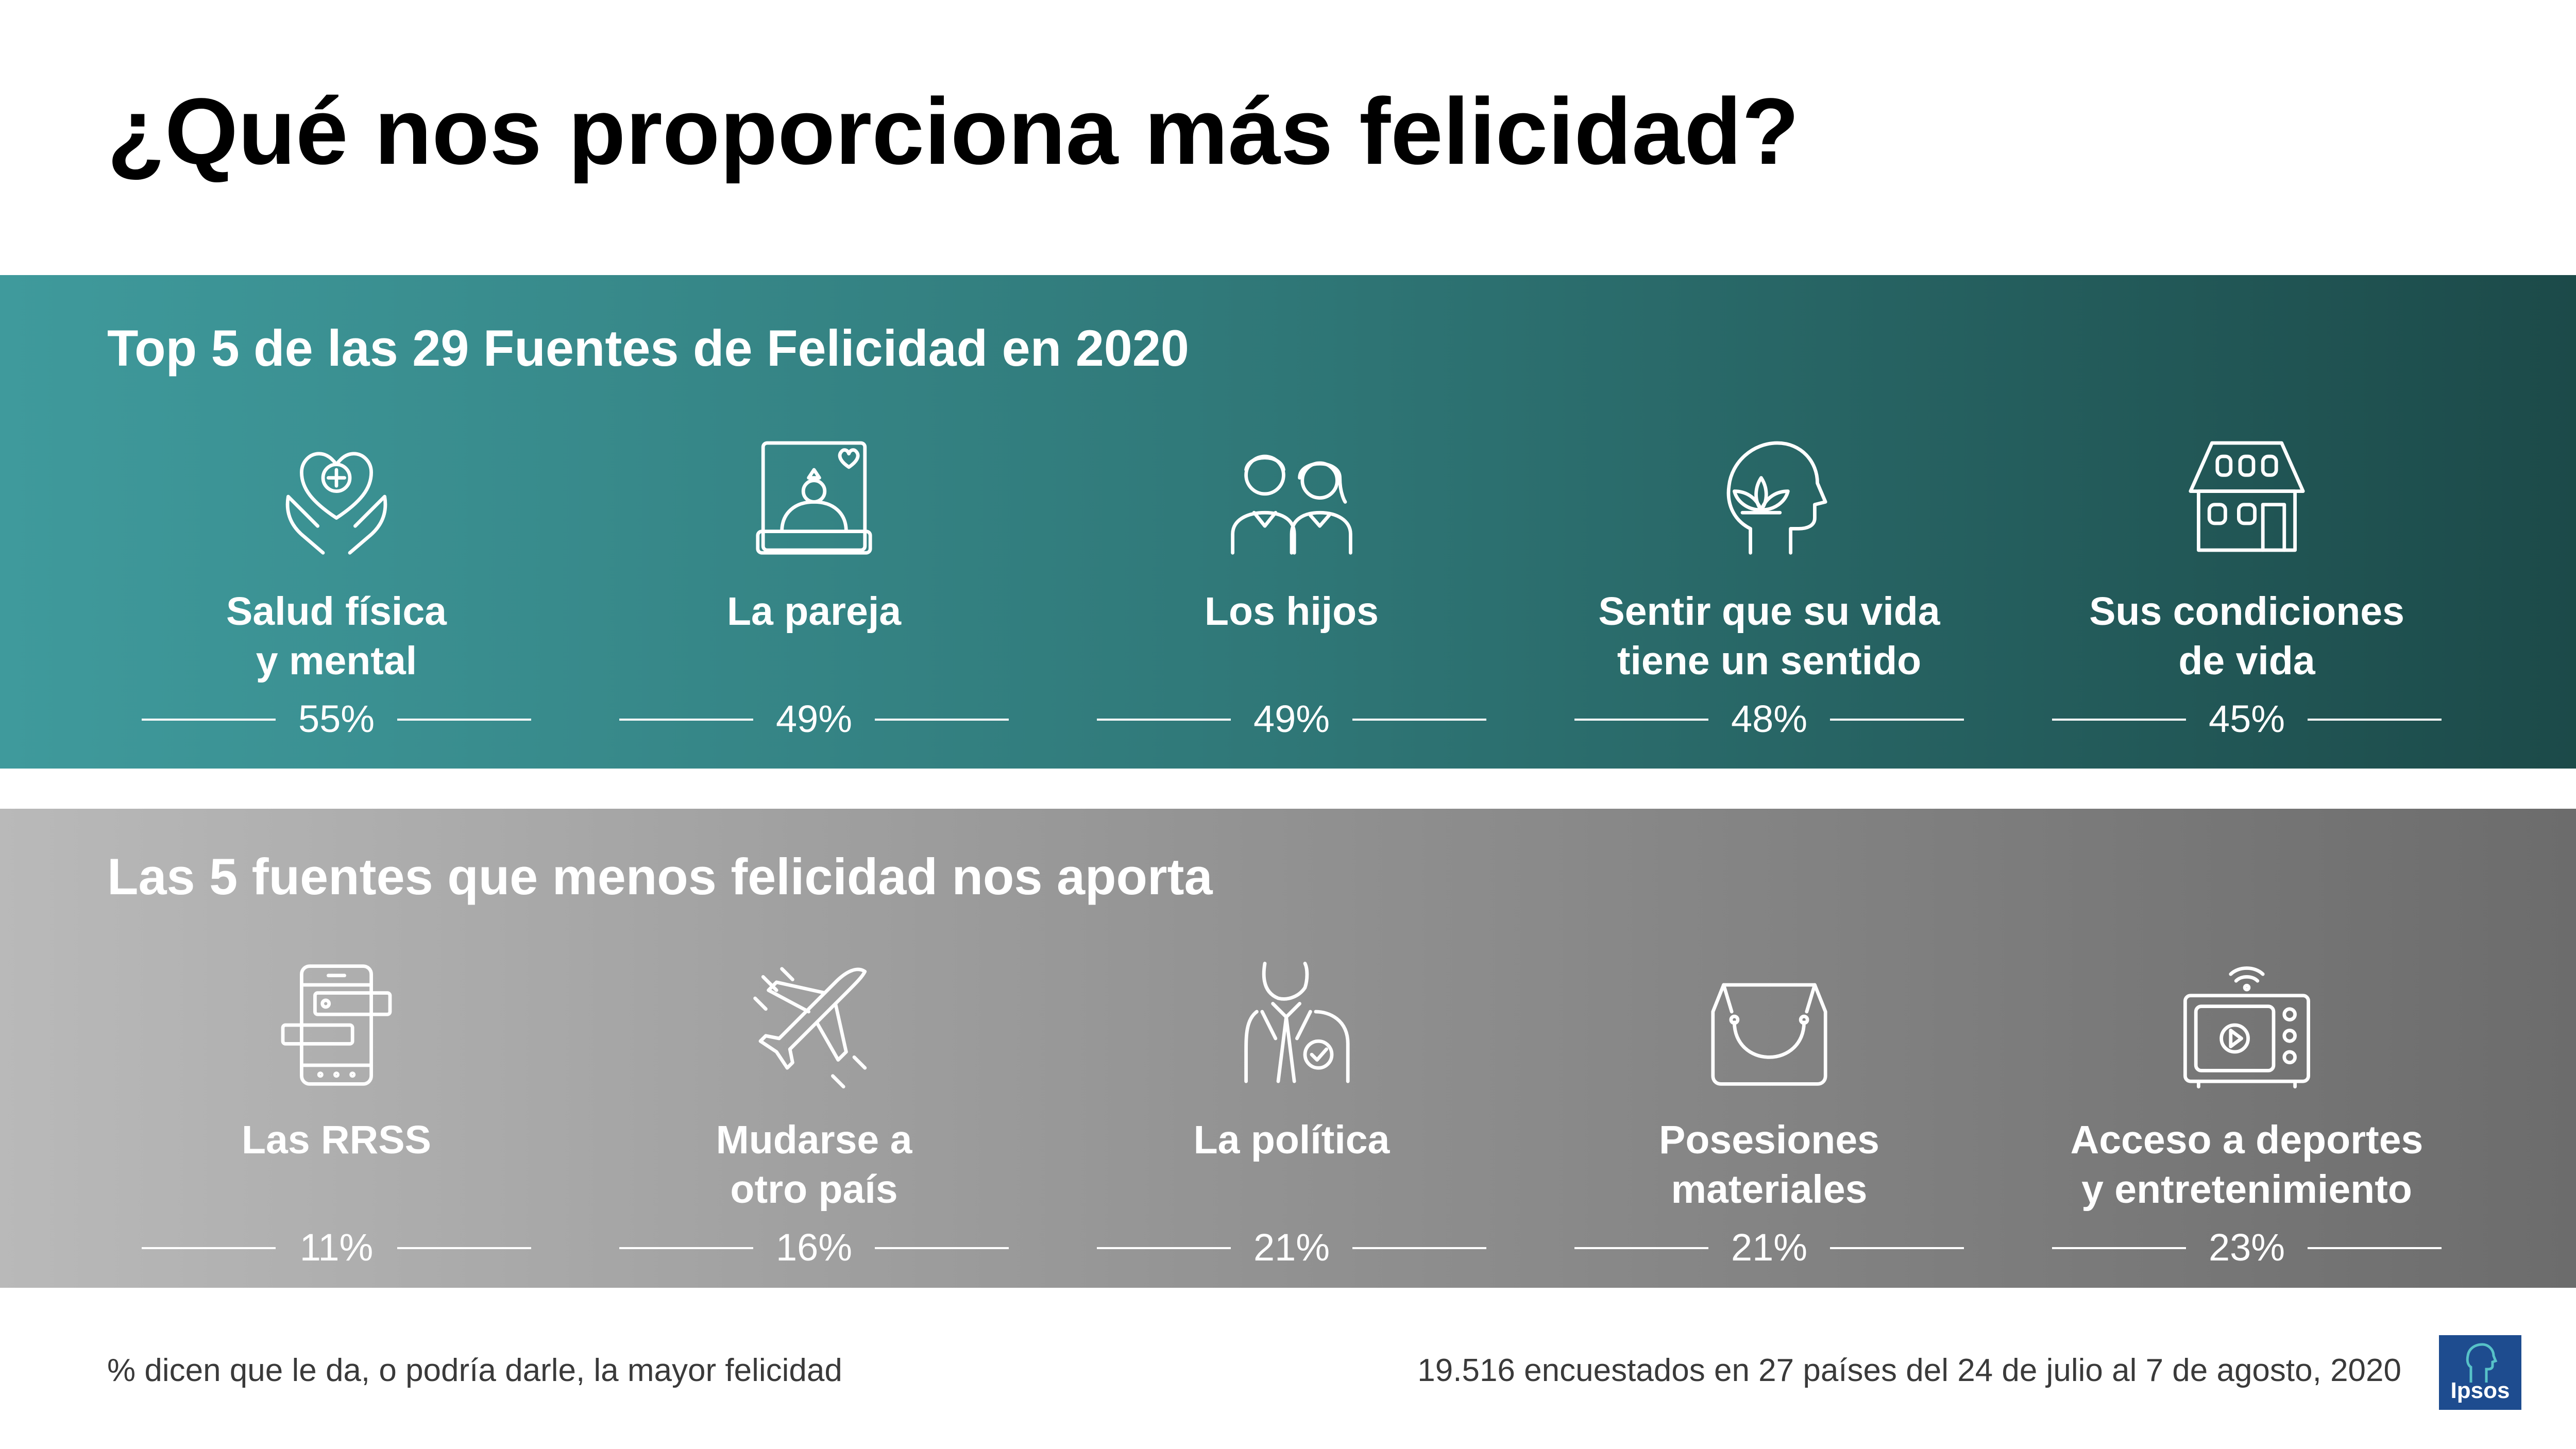 The width and height of the screenshot is (2576, 1449). What do you see at coordinates (1291, 1140) in the screenshot?
I see `item-label: La política` at bounding box center [1291, 1140].